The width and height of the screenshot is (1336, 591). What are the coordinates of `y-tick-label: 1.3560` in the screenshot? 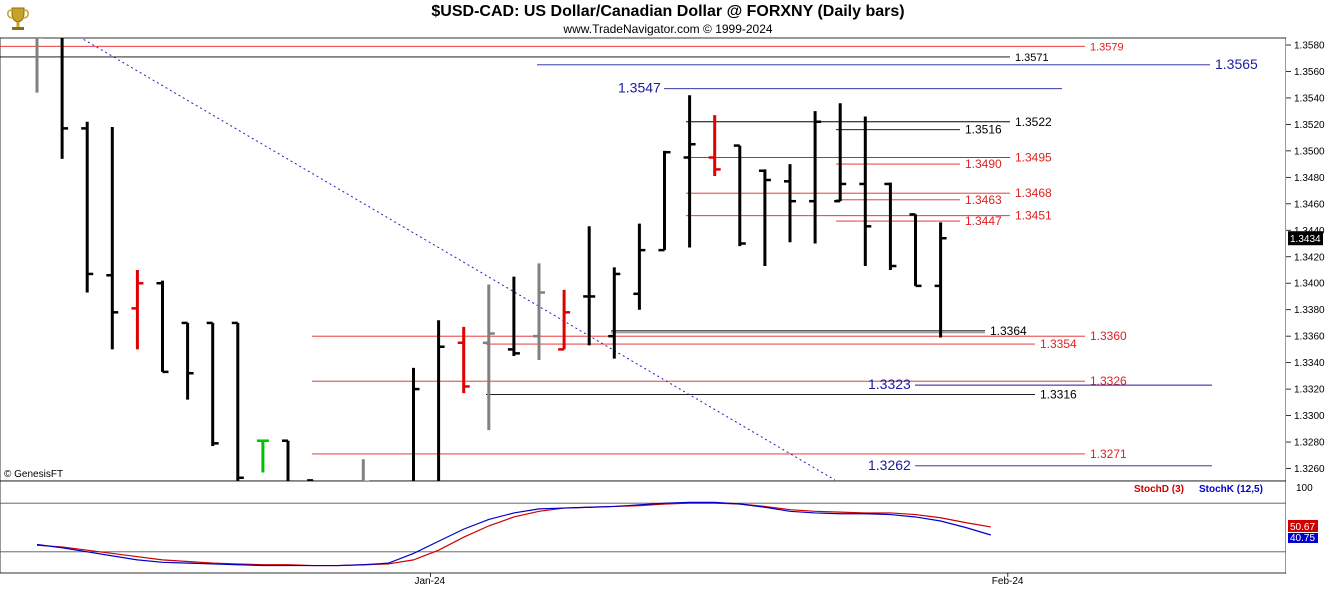 It's located at (1309, 72).